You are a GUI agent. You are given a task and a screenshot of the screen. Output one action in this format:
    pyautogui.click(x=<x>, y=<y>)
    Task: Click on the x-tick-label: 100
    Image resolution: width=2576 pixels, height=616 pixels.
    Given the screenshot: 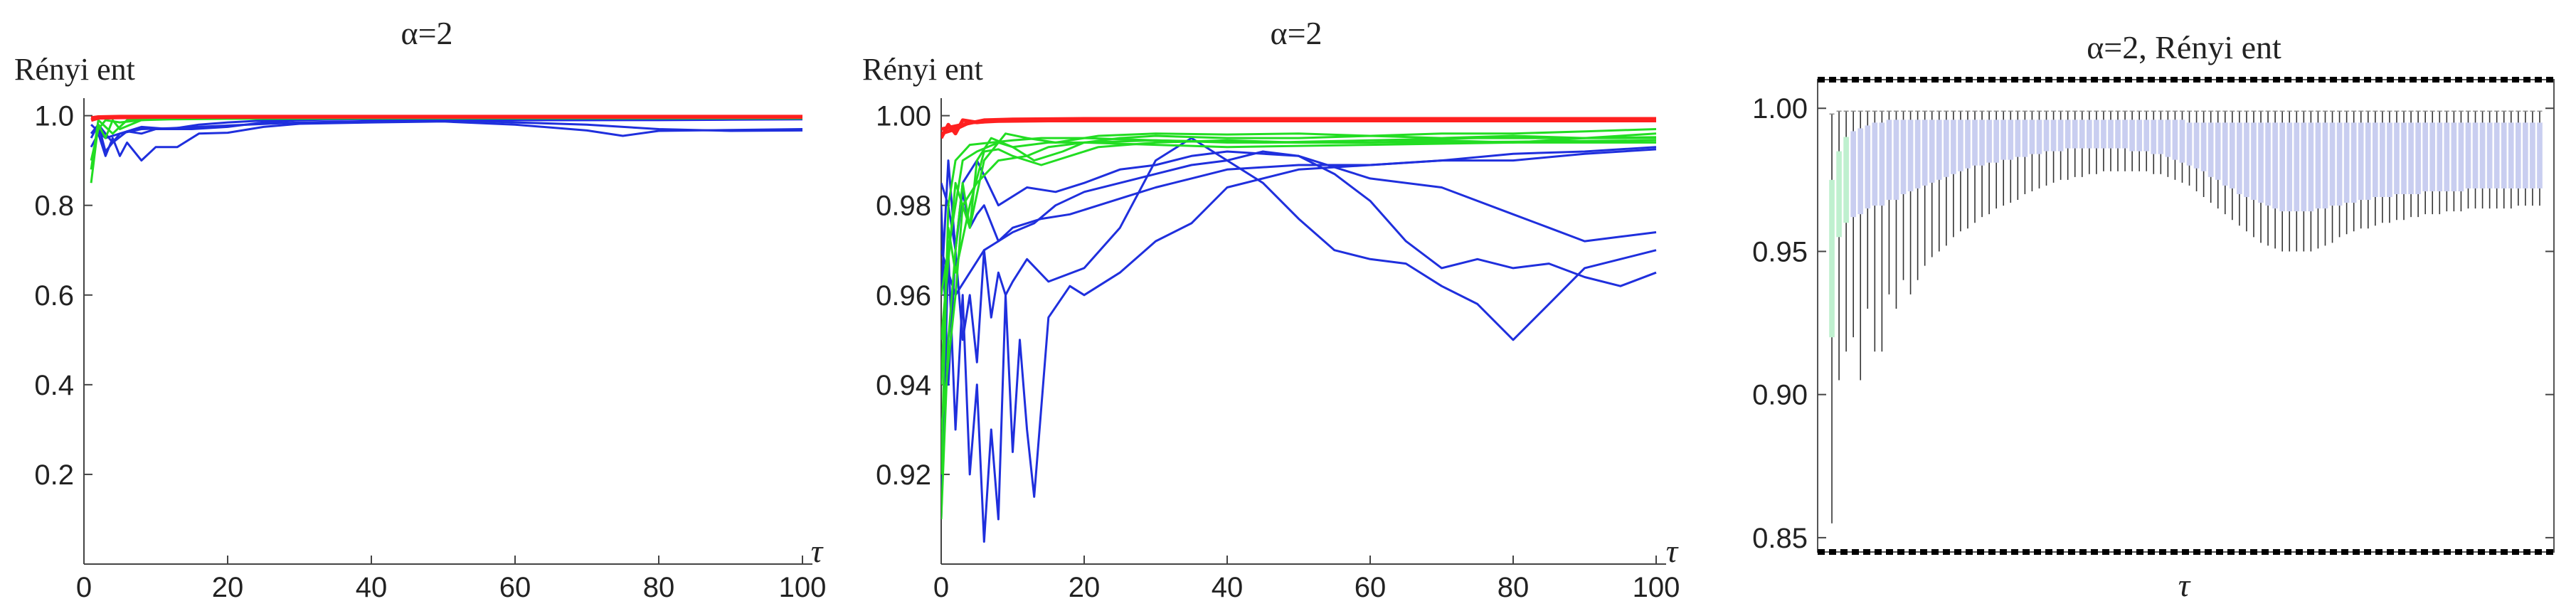 What is the action you would take?
    pyautogui.click(x=1656, y=587)
    